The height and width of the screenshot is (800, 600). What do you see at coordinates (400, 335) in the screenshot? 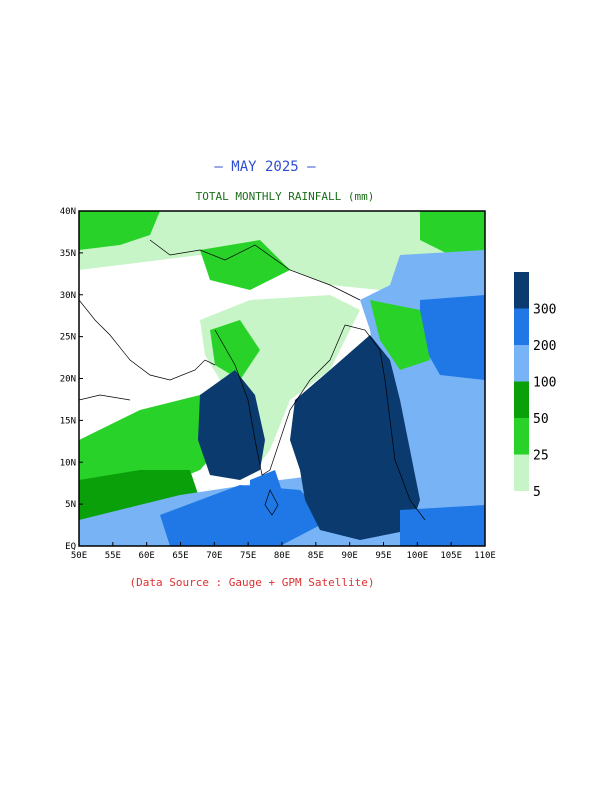
I see `rain-zone-myanmar-green` at bounding box center [400, 335].